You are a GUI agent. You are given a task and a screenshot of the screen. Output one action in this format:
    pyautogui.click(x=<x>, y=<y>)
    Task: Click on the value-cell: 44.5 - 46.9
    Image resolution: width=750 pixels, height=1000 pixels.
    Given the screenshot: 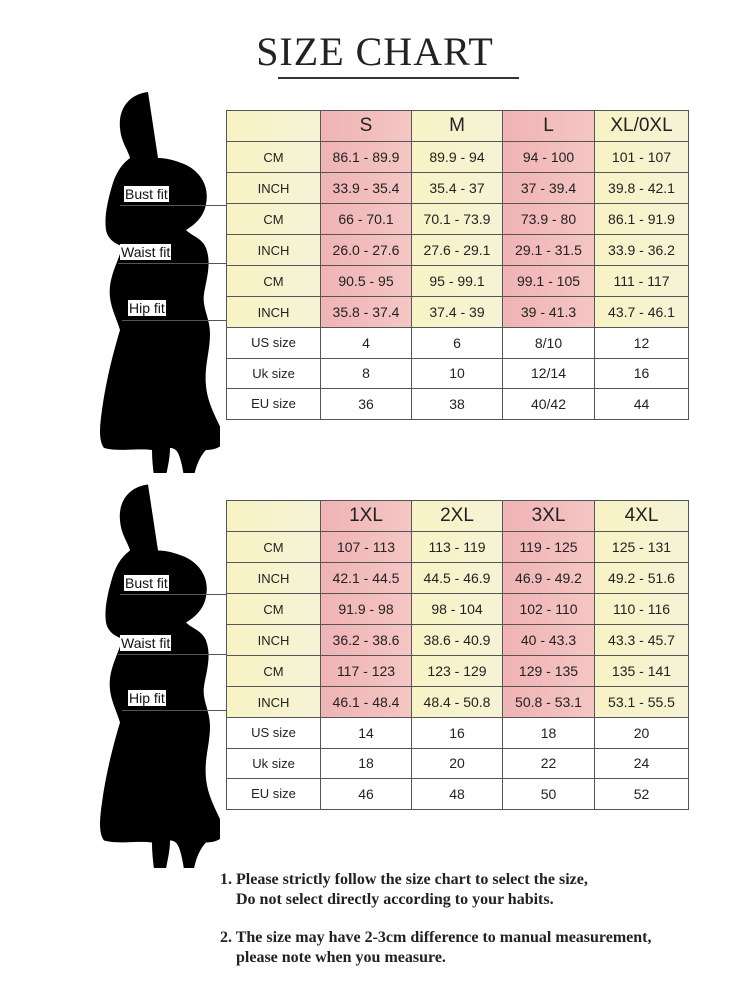 What is the action you would take?
    pyautogui.click(x=457, y=578)
    